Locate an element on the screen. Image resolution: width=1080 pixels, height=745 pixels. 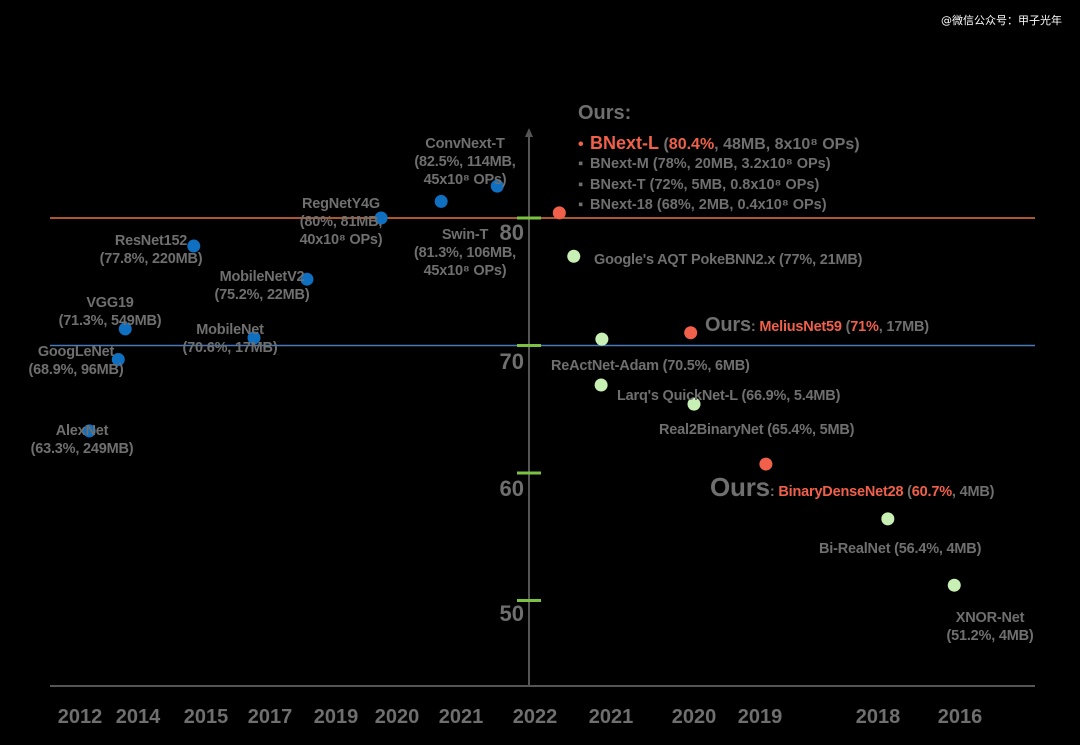
label-vgg19: VGG19 (71.3%, 549MB) is located at coordinates (110, 312).